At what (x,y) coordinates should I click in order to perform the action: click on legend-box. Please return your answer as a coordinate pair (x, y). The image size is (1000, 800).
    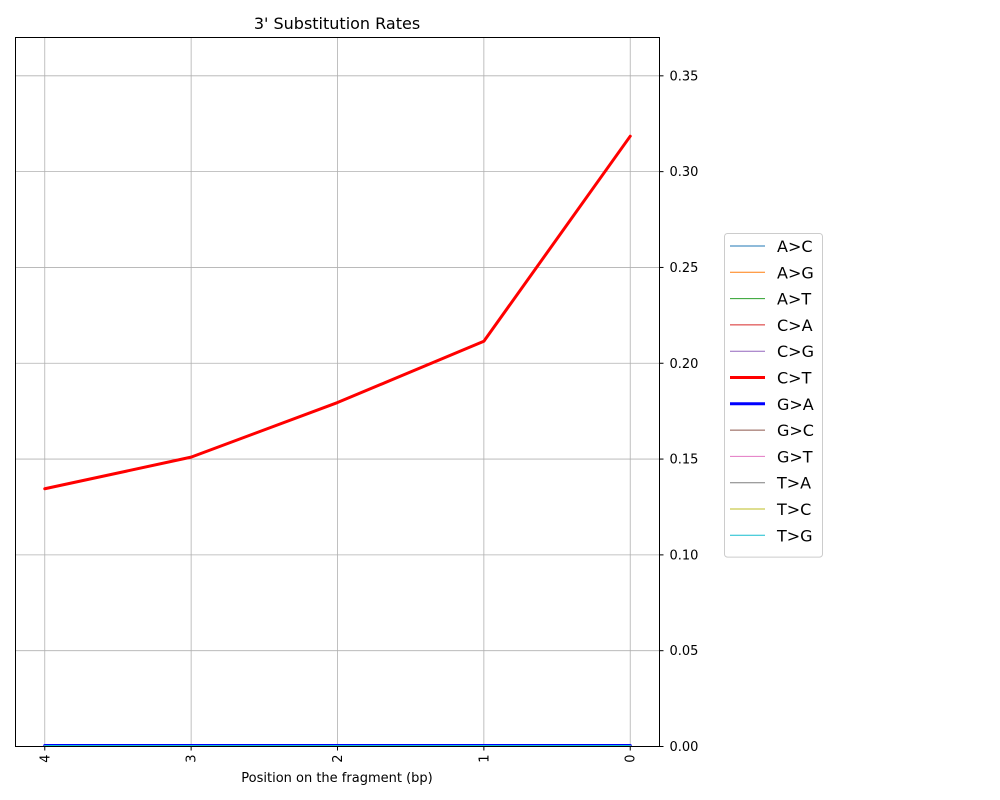
    Looking at the image, I should click on (773, 395).